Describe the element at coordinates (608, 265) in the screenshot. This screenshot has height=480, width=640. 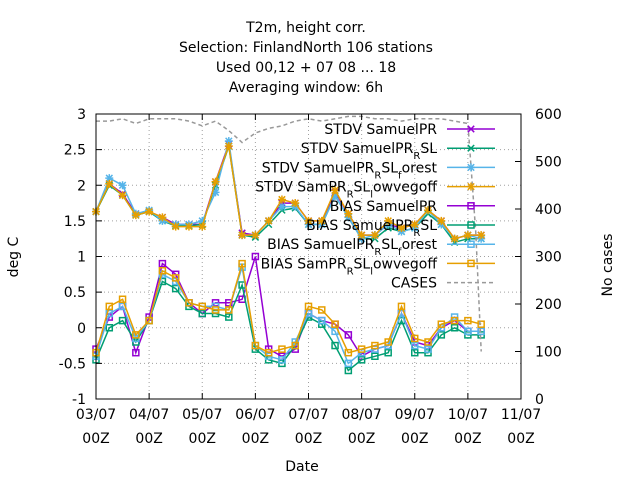
I see `y2-axis-label: No cases` at that location.